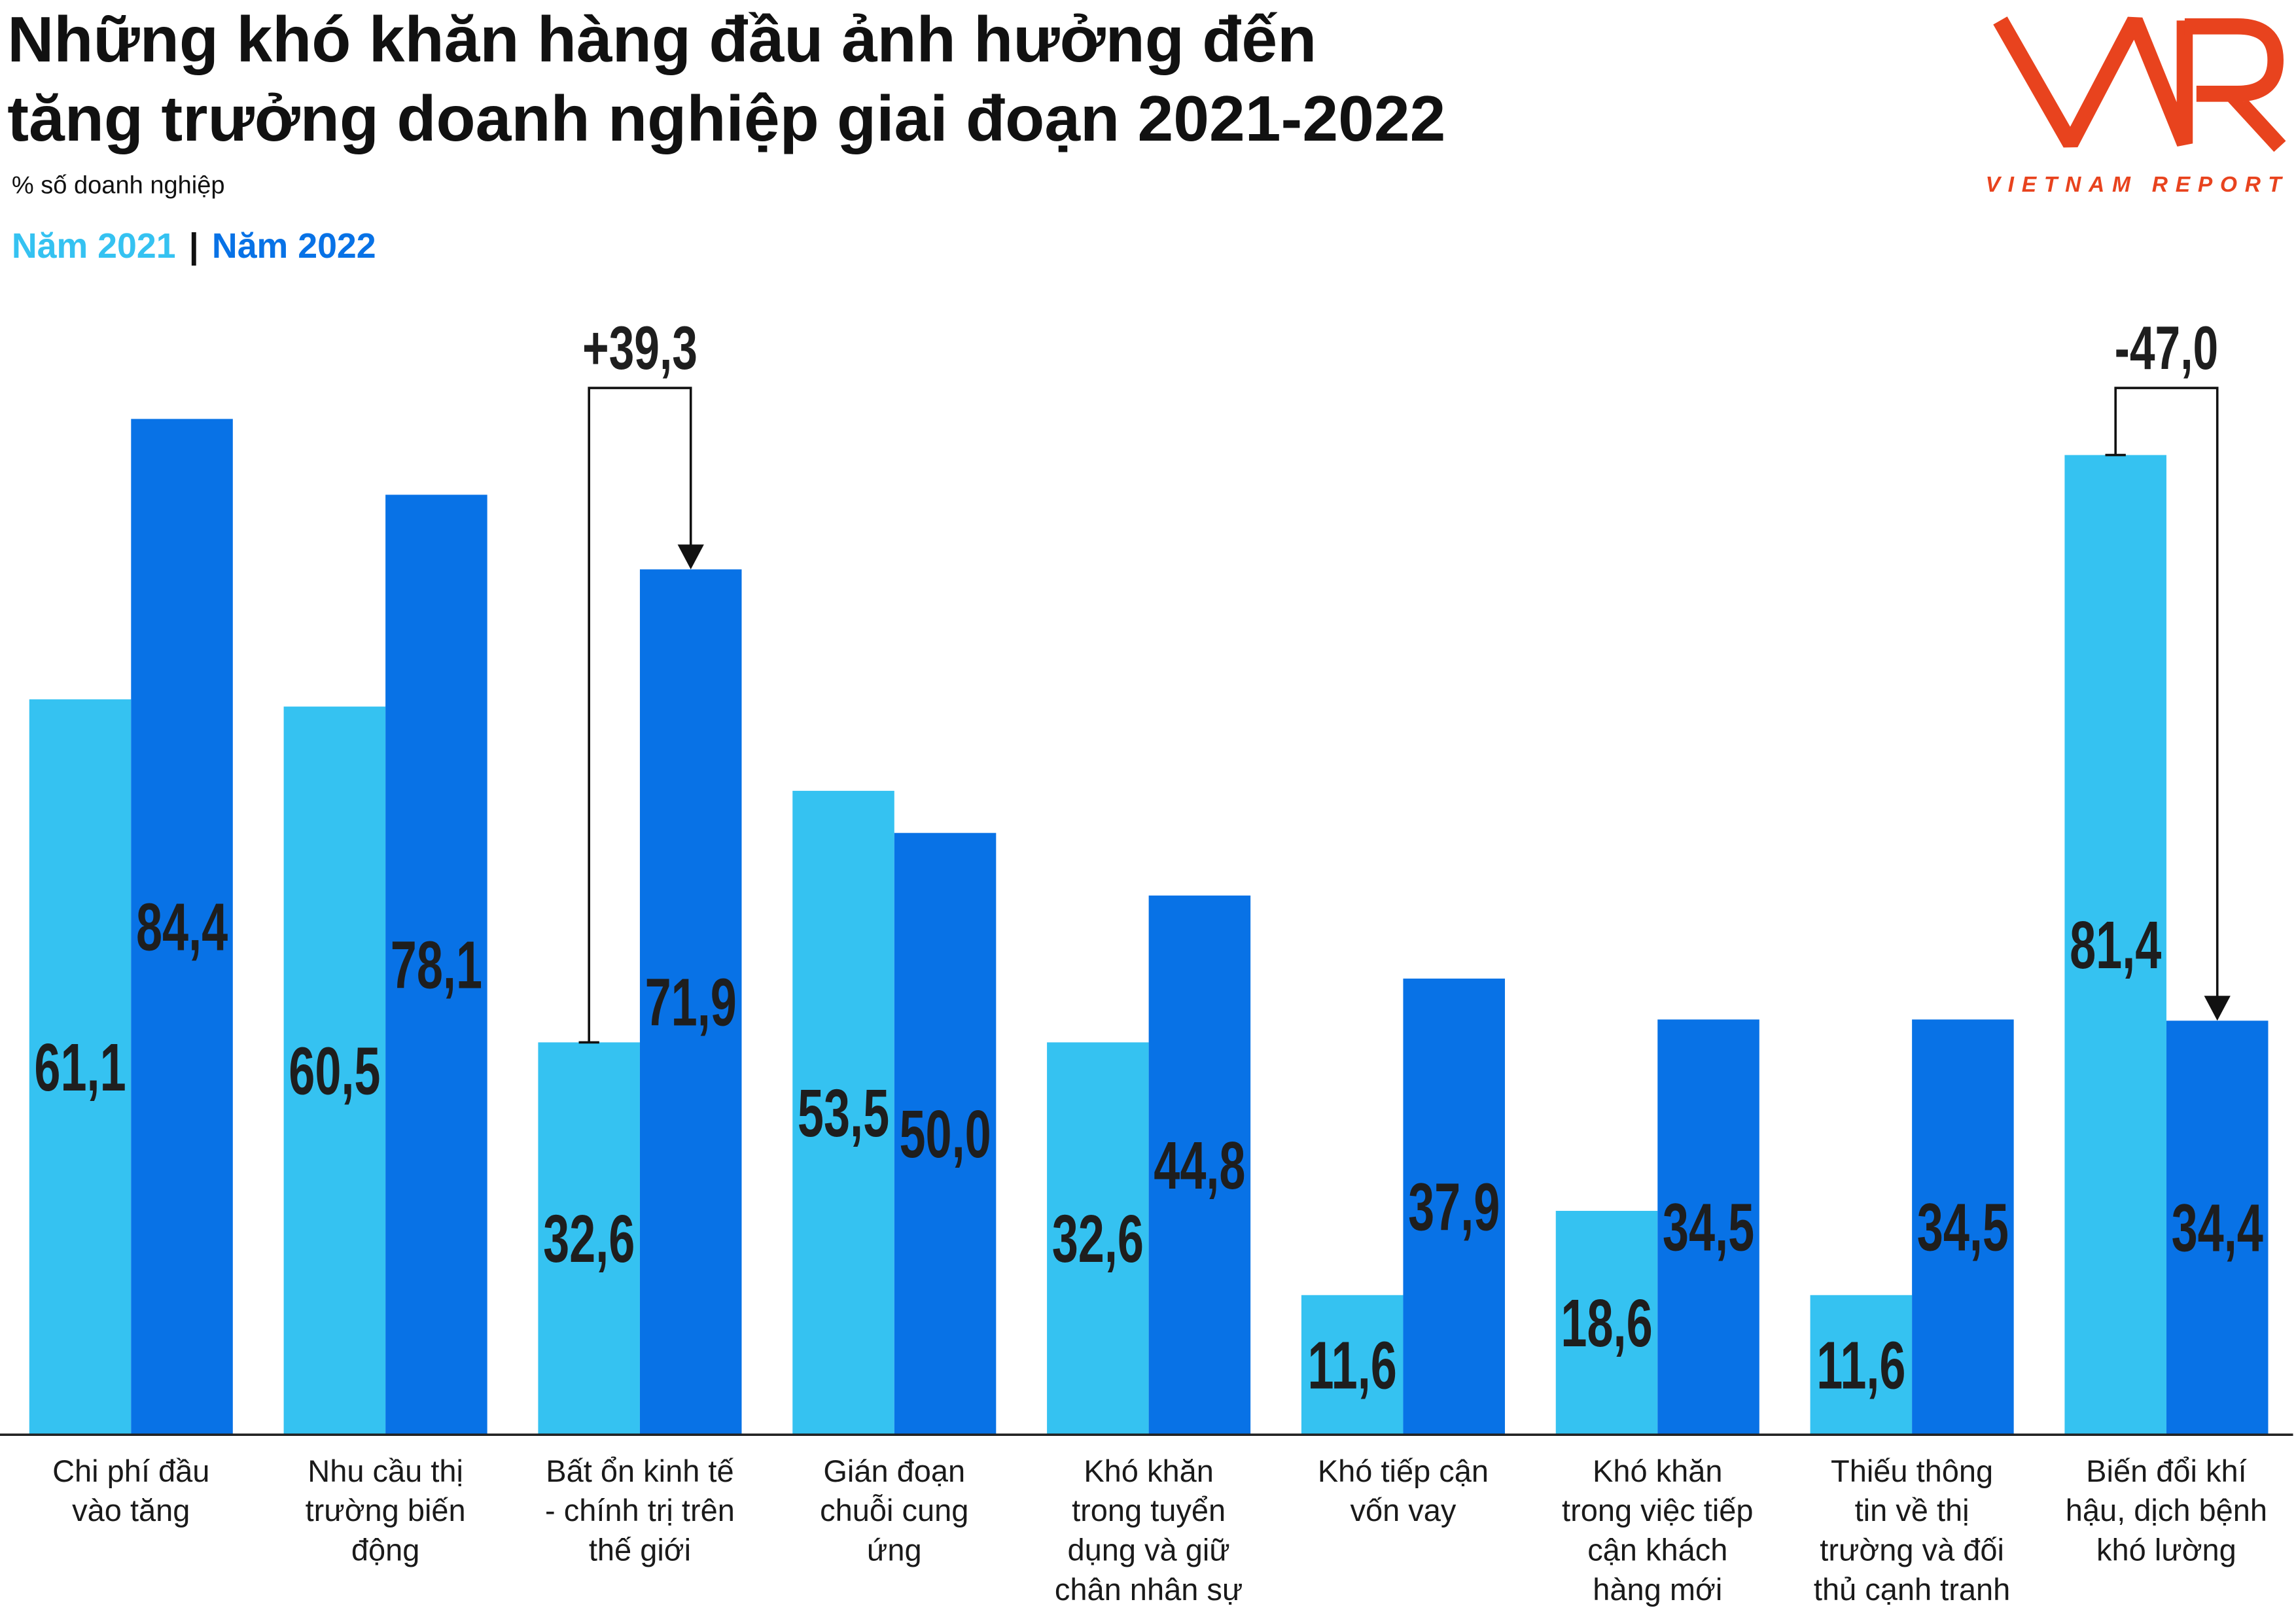 The image size is (2296, 1623). I want to click on change-annotation: -47,0, so click(2168, 667).